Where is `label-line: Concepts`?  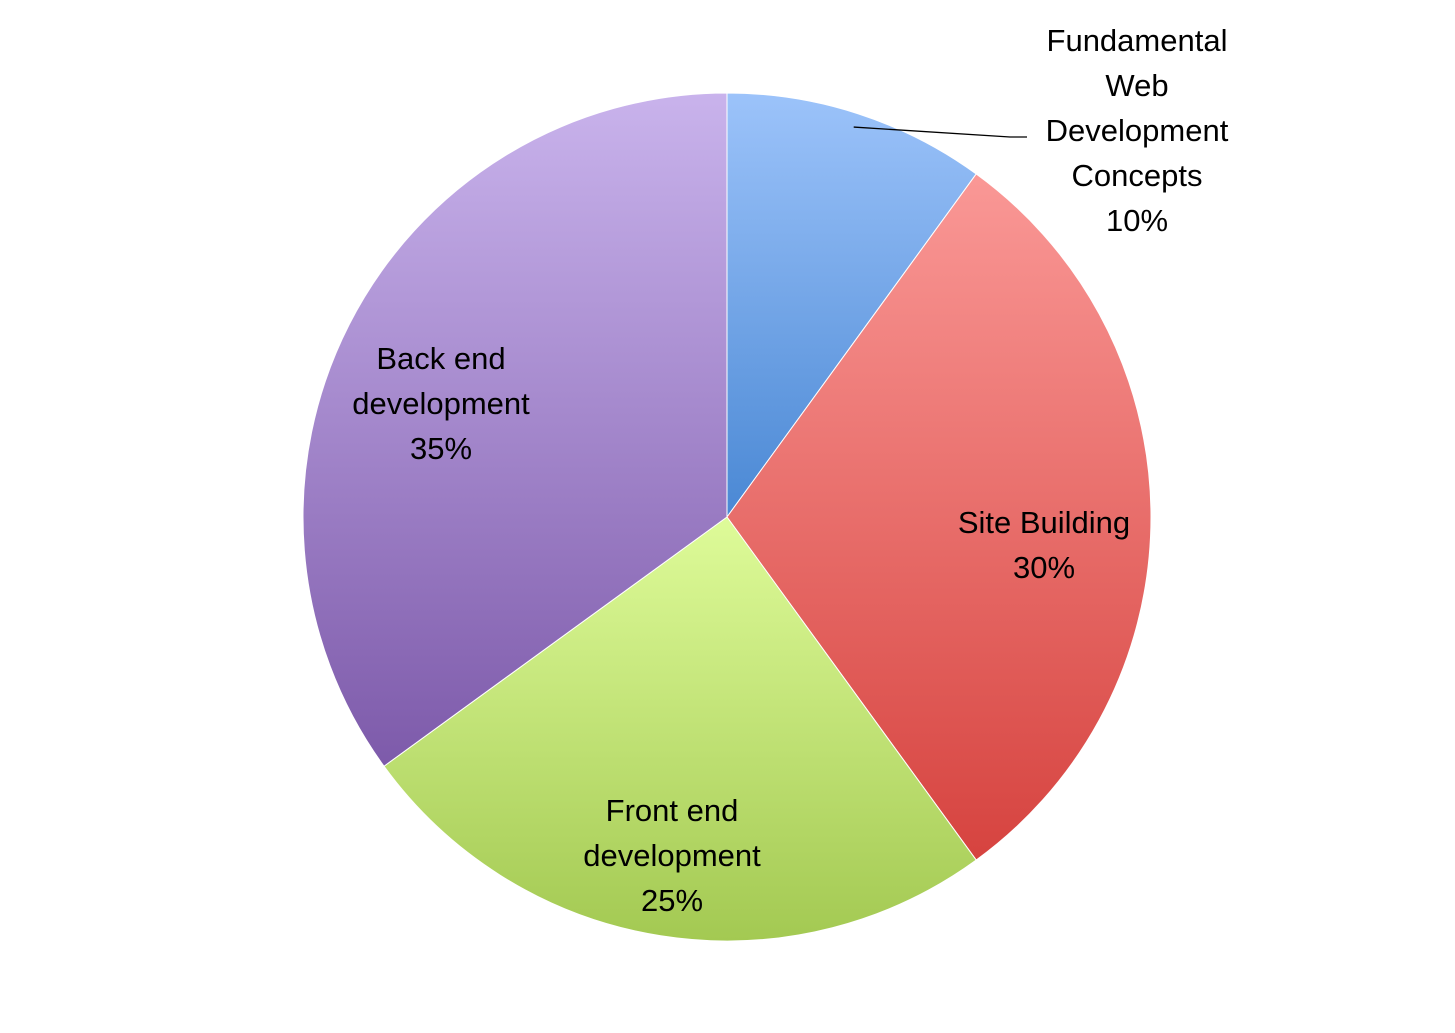 label-line: Concepts is located at coordinates (1137, 175).